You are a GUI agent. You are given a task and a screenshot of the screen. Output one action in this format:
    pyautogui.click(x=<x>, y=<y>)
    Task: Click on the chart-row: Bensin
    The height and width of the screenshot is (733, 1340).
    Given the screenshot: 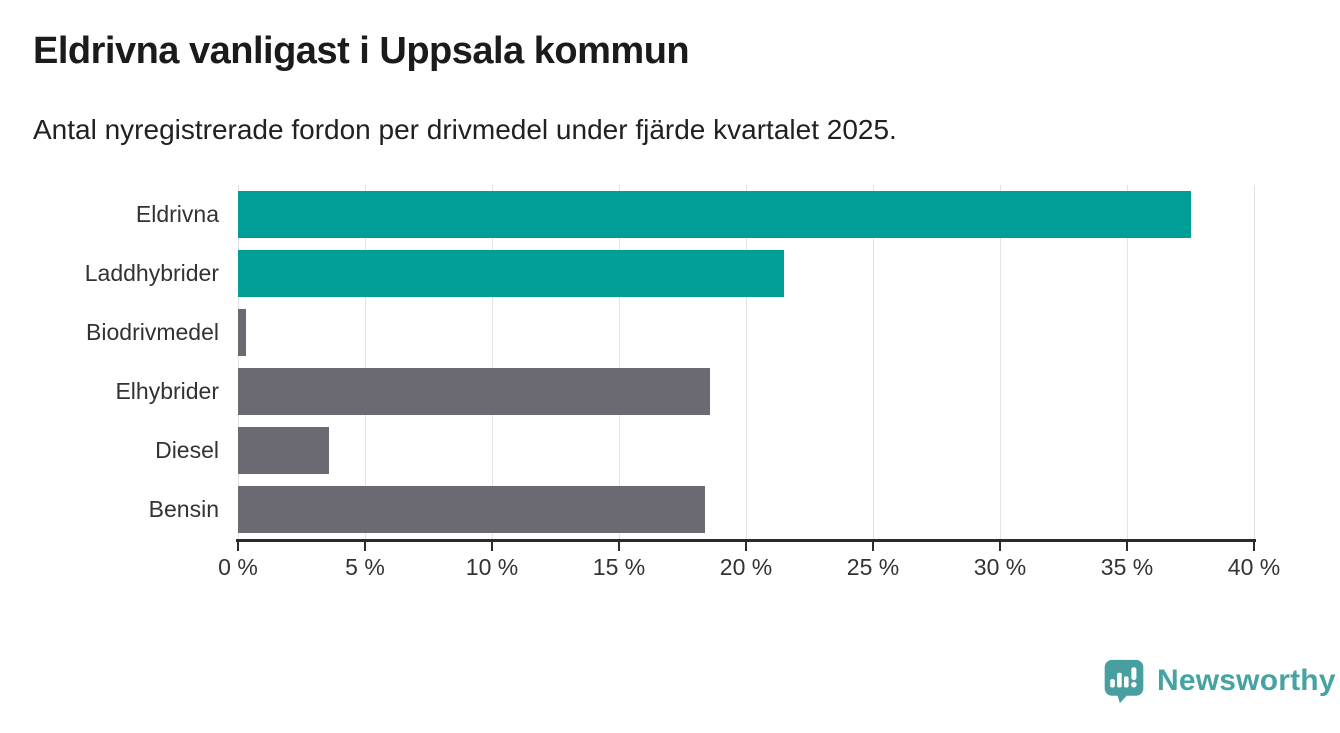 What is the action you would take?
    pyautogui.click(x=627, y=509)
    